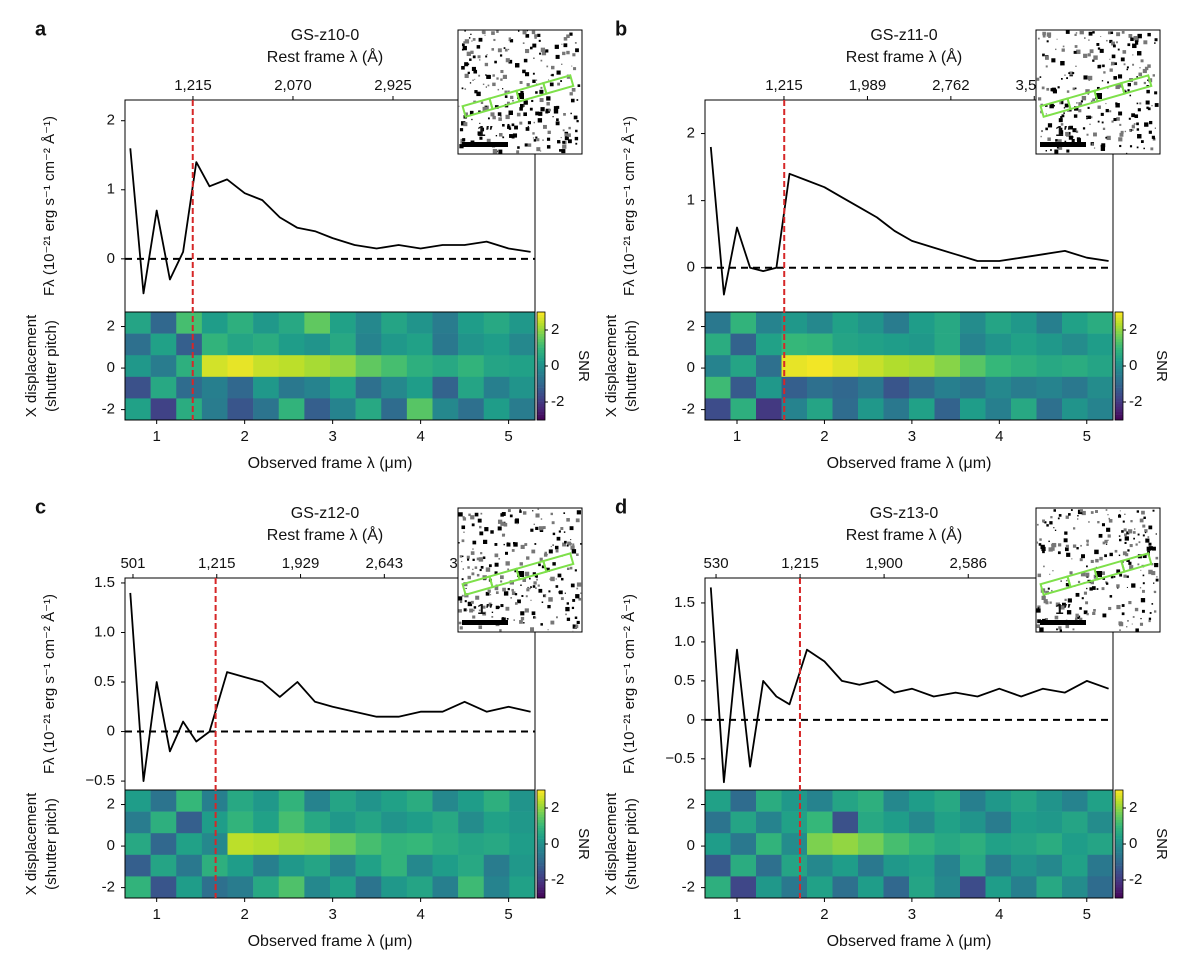 The width and height of the screenshot is (1200, 961). Describe the element at coordinates (1133, 807) in the screenshot. I see `colorbar-tick-label: 2` at that location.